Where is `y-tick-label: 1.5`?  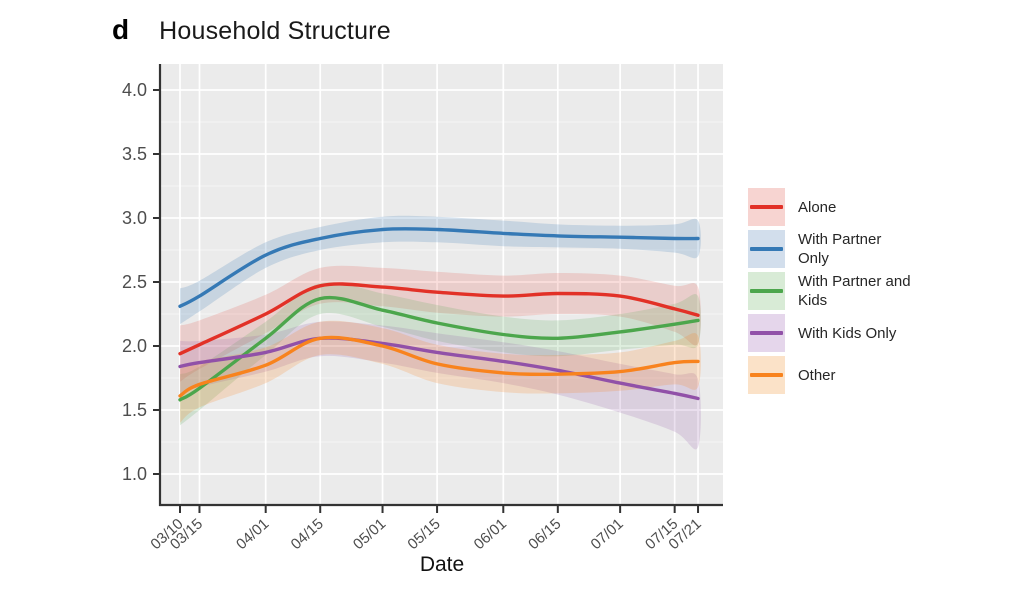 y-tick-label: 1.5 is located at coordinates (134, 410).